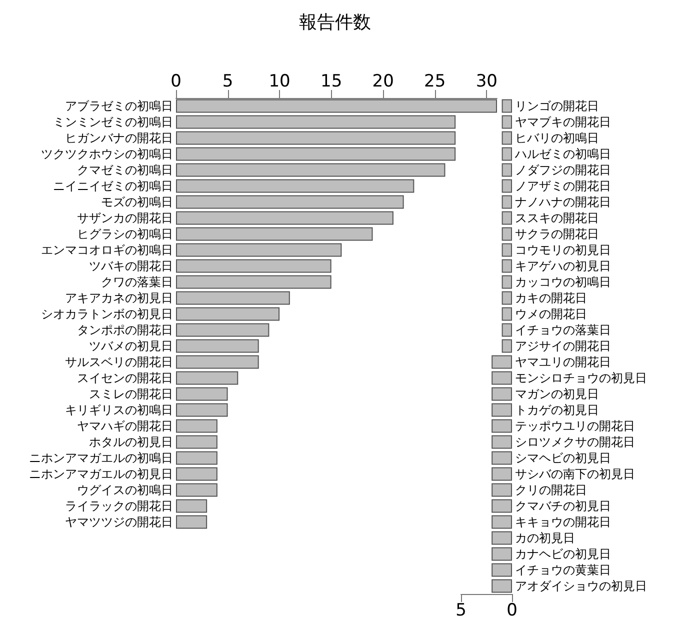  I want to click on y-tick-label: サザンカの開花日, so click(125, 218).